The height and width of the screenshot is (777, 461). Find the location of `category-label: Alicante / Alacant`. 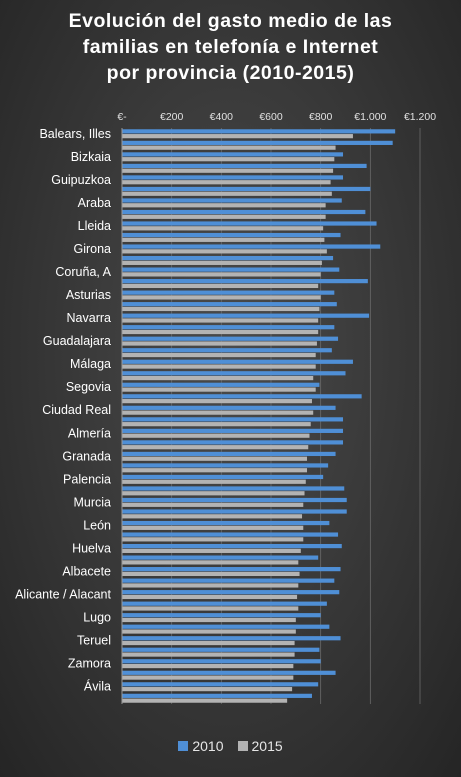

category-label: Alicante / Alacant is located at coordinates (63, 595).